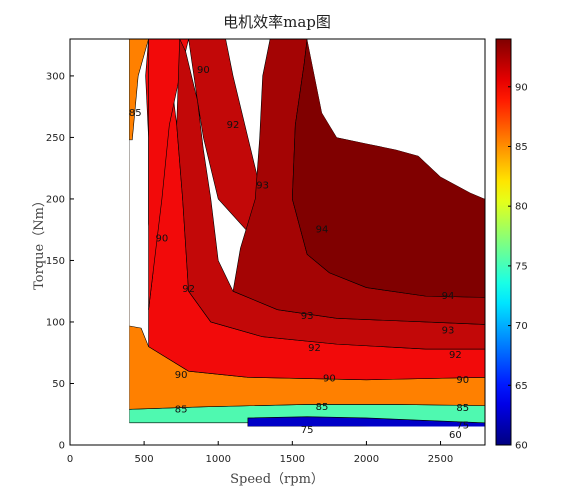 The width and height of the screenshot is (580, 500). What do you see at coordinates (55, 322) in the screenshot?
I see `y-tick-label: 100` at bounding box center [55, 322].